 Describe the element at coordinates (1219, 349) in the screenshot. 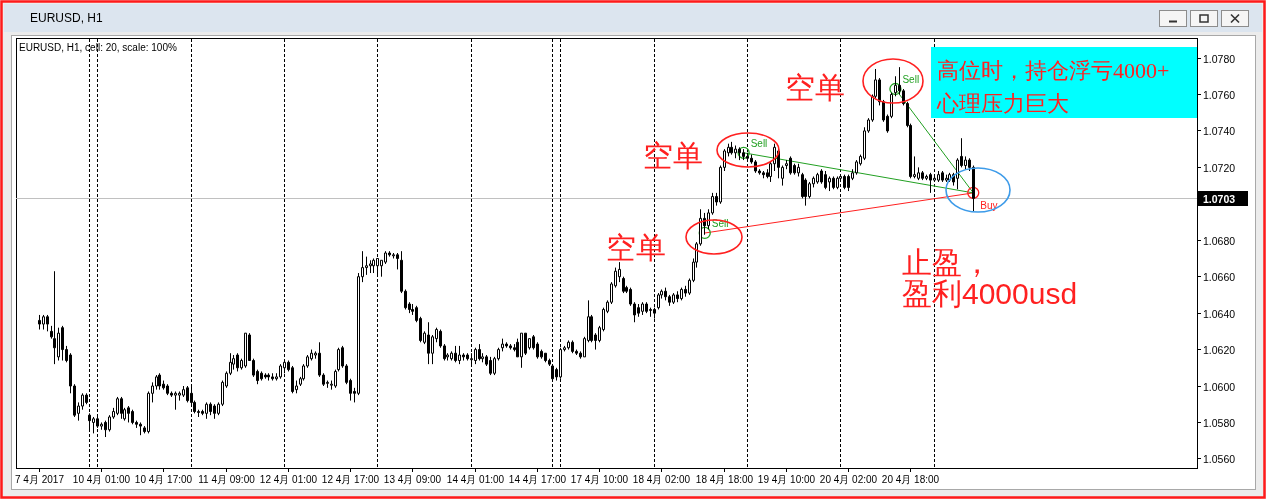

I see `y-tick-label: 1.0620` at that location.